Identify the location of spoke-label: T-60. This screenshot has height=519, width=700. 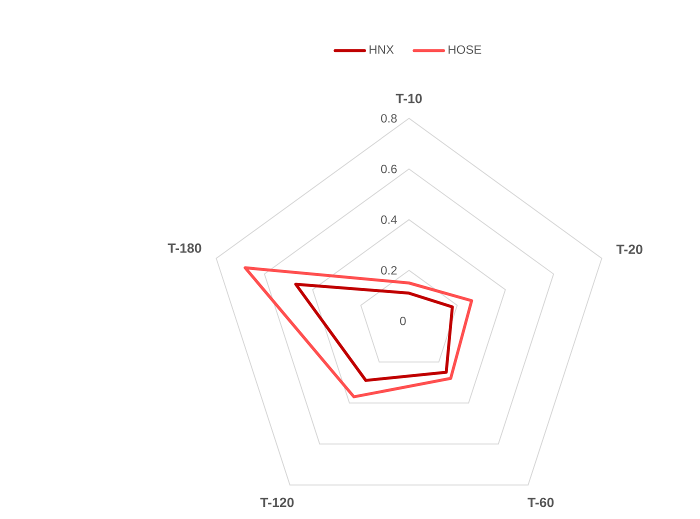
(541, 503).